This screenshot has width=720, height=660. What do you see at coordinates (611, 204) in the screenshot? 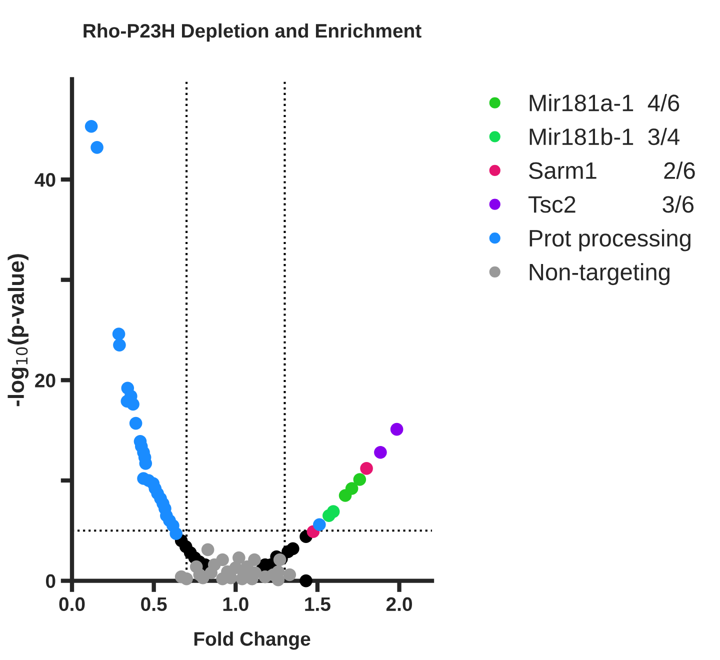
I see `legend-label: Tsc2 3/6` at bounding box center [611, 204].